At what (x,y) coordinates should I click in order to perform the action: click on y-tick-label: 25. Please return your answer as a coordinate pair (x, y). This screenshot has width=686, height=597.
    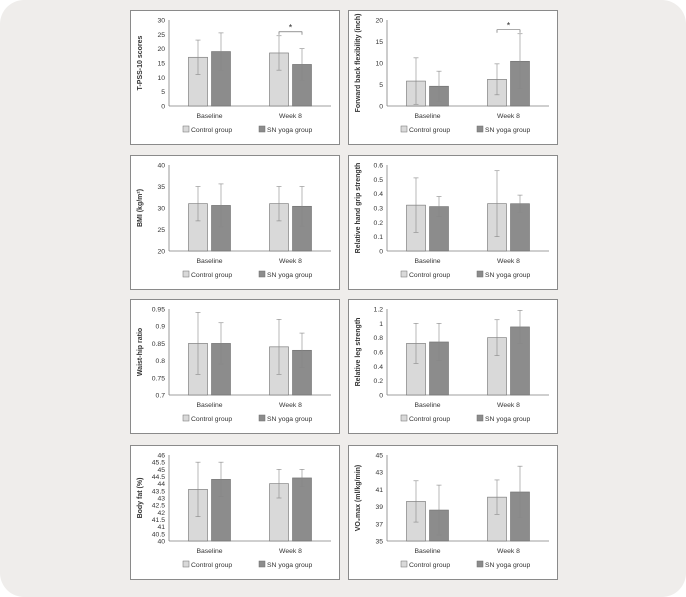
    Looking at the image, I should click on (161, 230).